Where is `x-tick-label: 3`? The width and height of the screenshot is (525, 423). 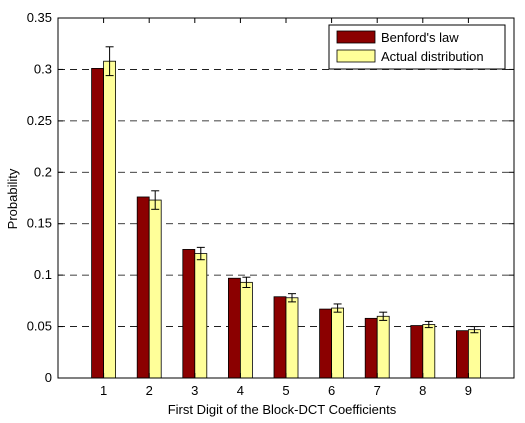
x-tick-label: 3 is located at coordinates (194, 390).